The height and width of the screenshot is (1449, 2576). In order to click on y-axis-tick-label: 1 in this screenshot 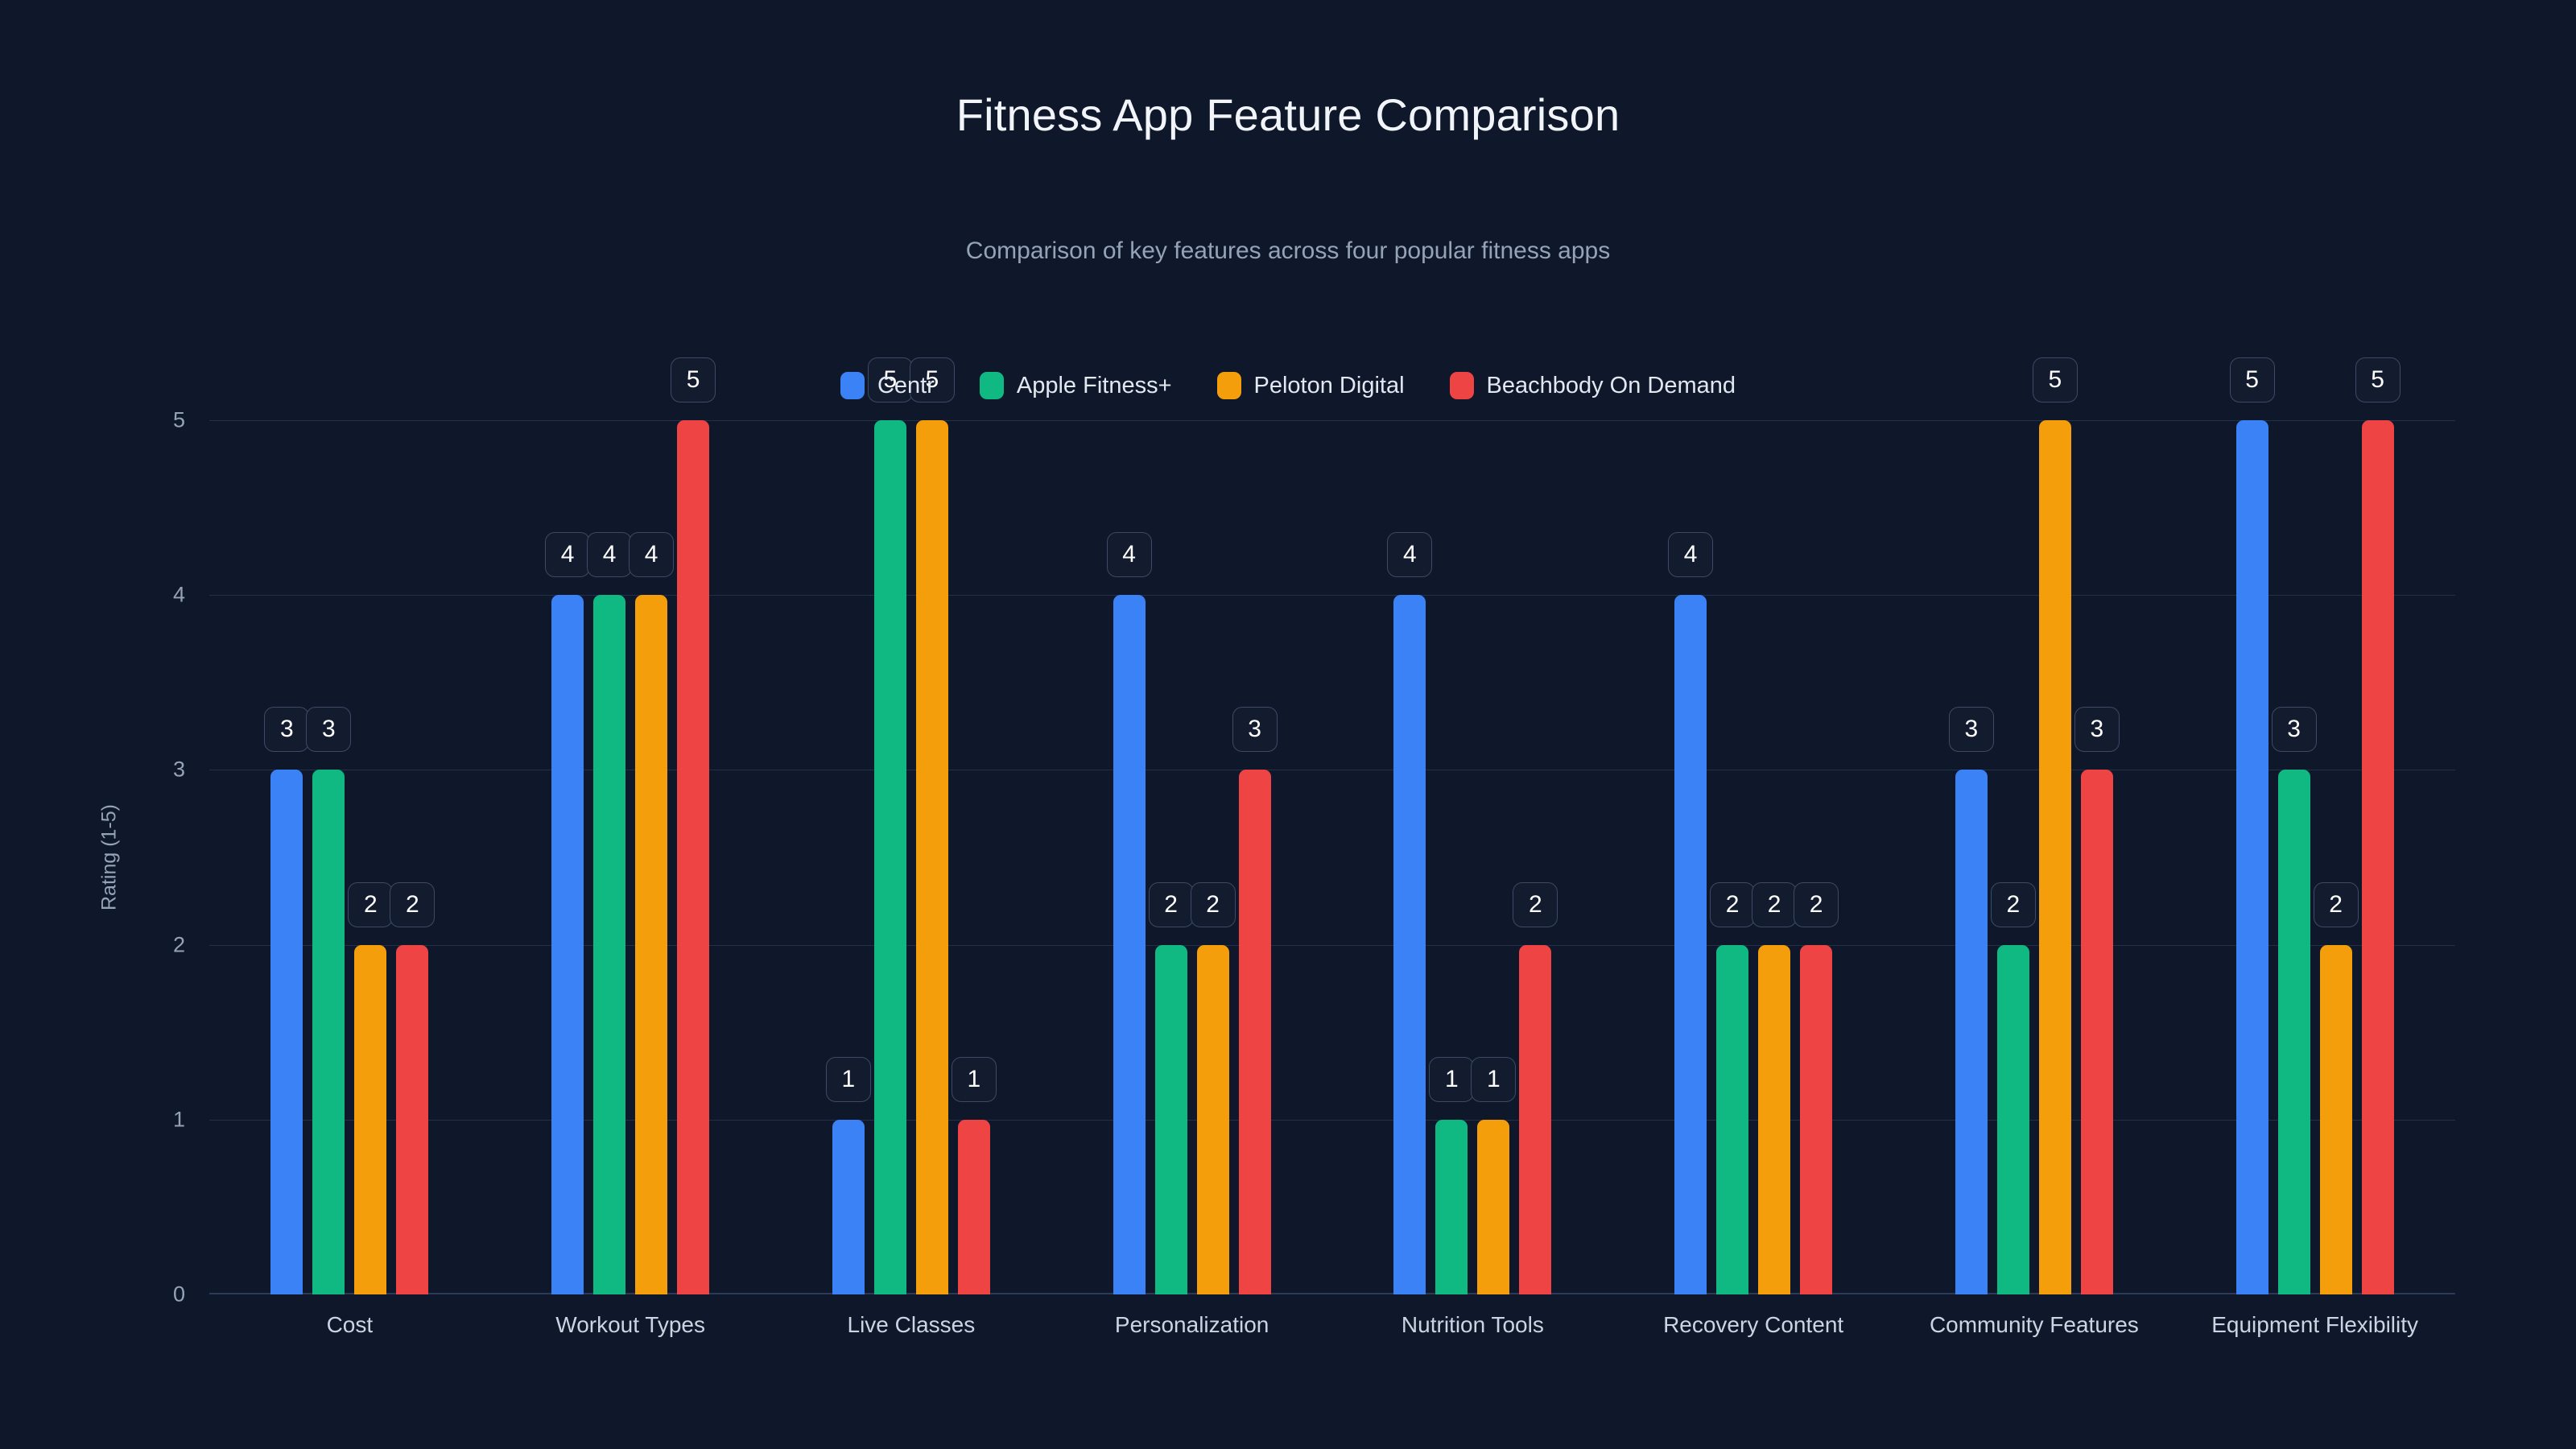, I will do `click(178, 1119)`.